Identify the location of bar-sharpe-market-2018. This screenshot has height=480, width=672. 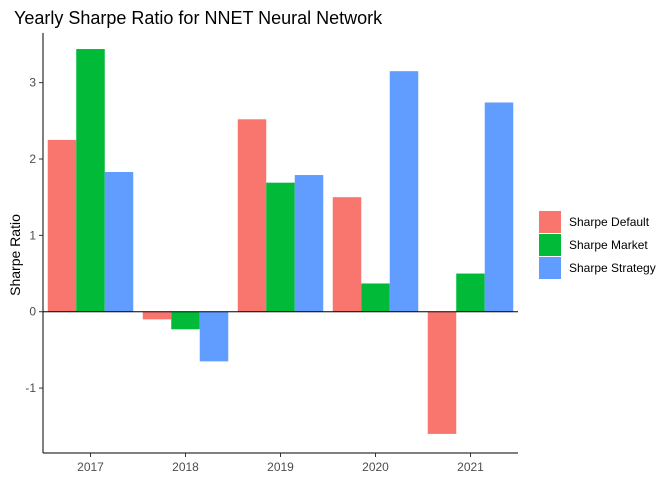
(185, 320).